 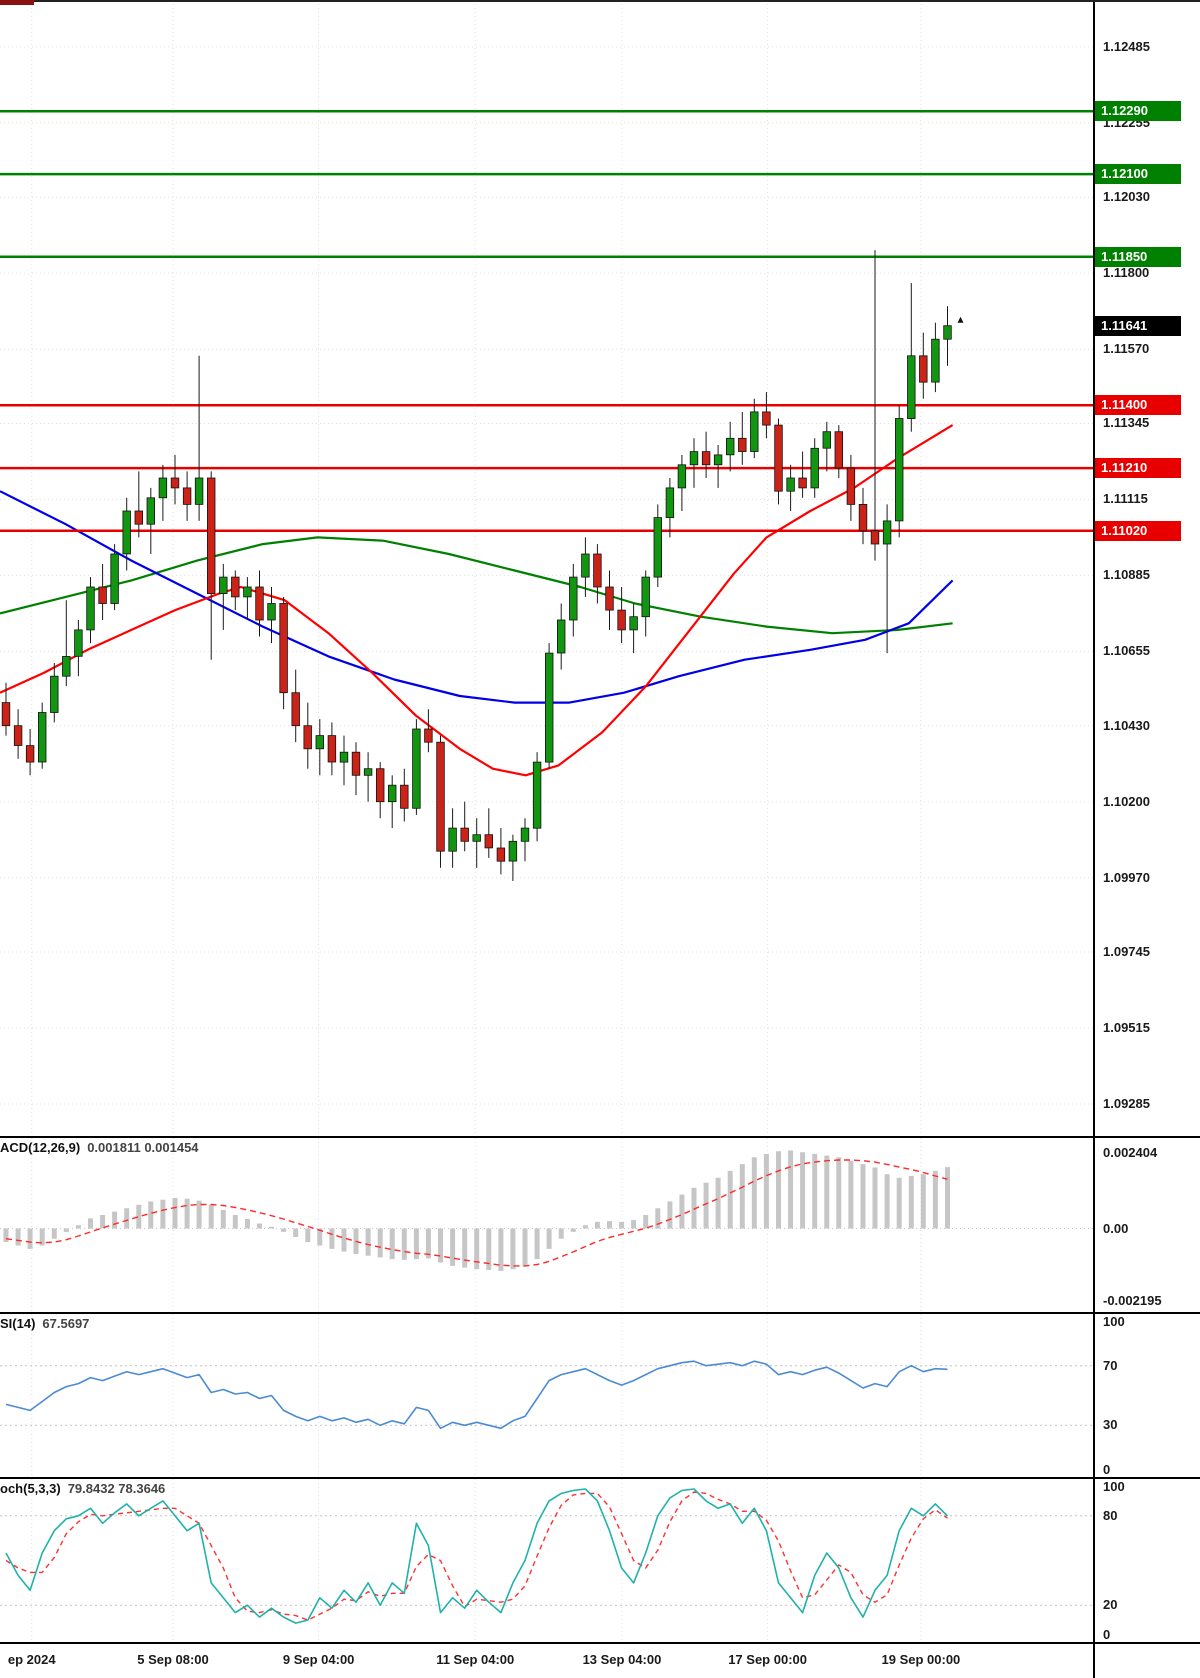 What do you see at coordinates (1138, 405) in the screenshot?
I see `support-price-label: 1.11400` at bounding box center [1138, 405].